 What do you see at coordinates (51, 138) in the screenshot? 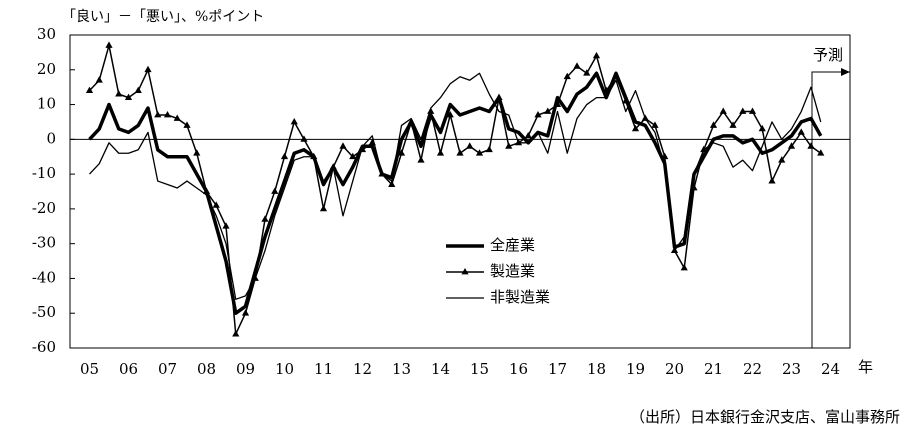
I see `y-tick-label: 0` at bounding box center [51, 138].